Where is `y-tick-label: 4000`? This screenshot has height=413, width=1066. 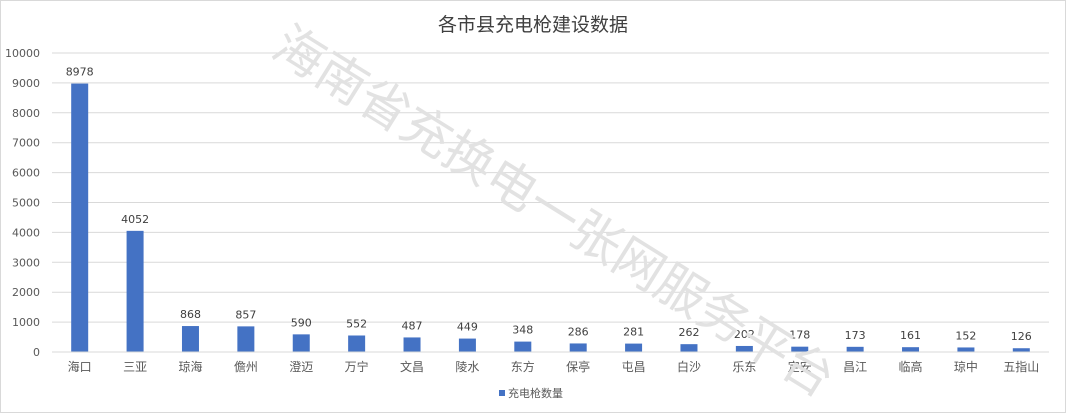
y-tick-label: 4000 is located at coordinates (26, 232).